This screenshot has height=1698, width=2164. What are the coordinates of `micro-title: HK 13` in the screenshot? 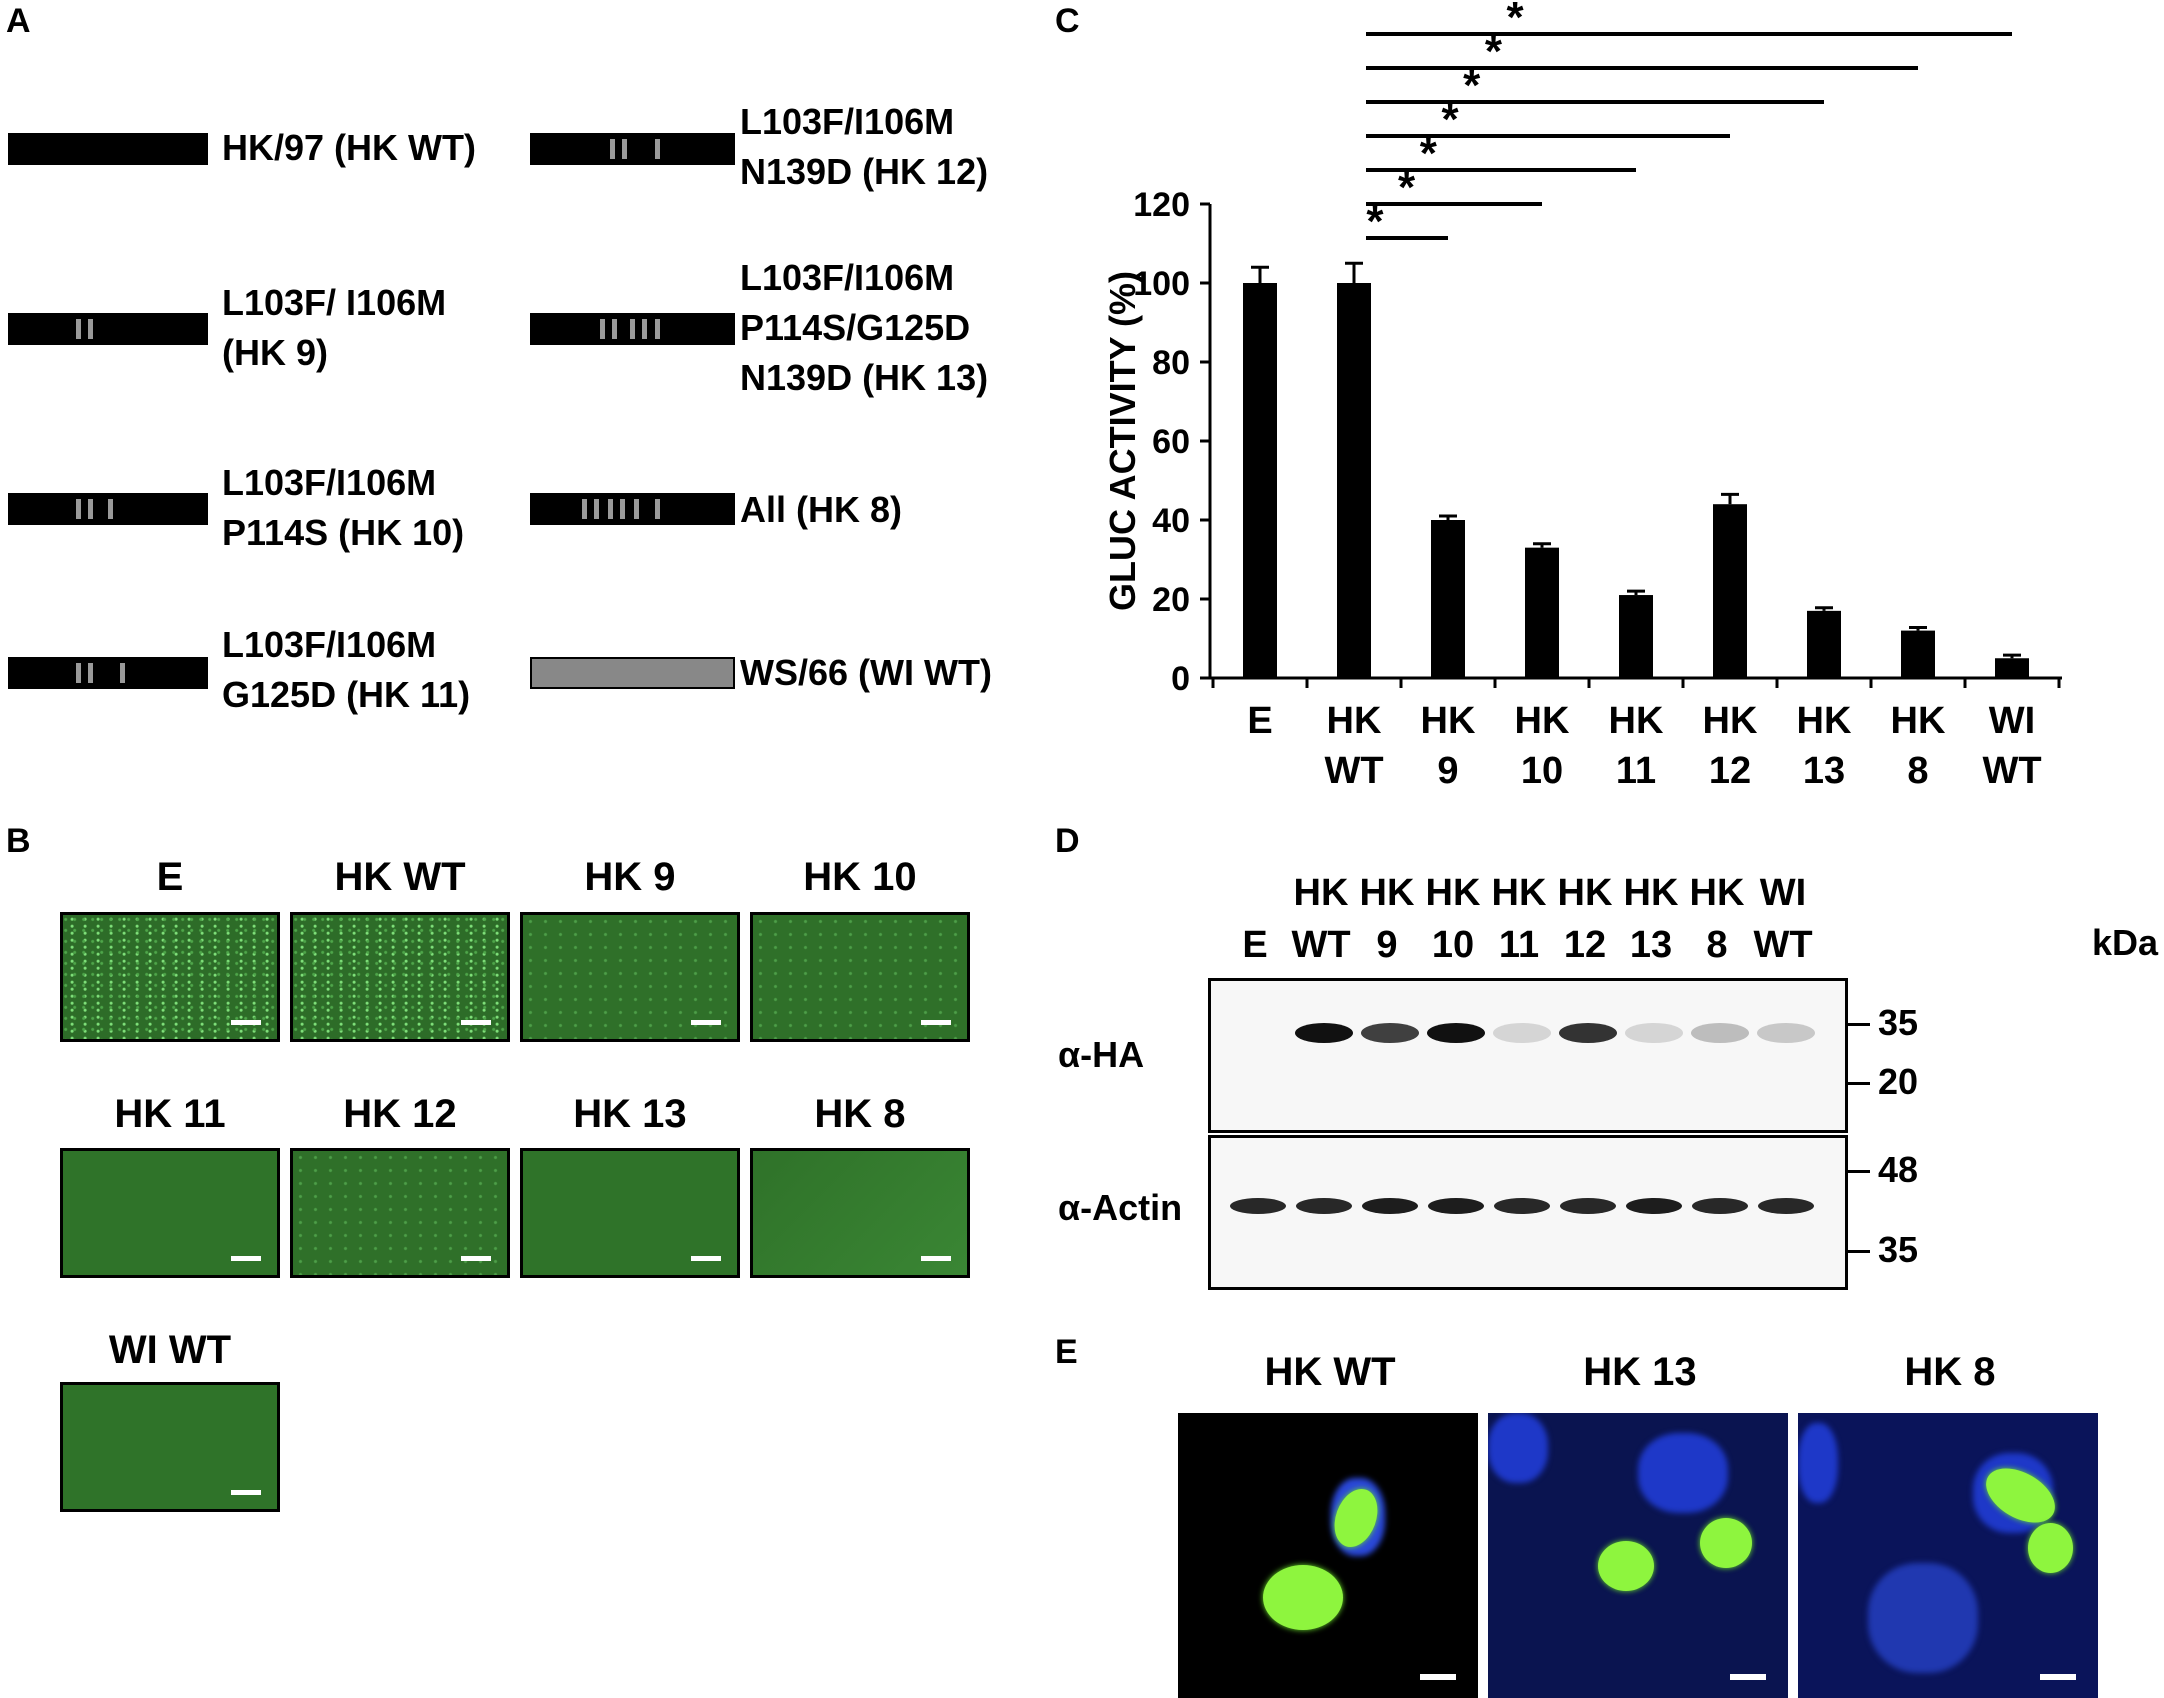 It's located at (630, 1114).